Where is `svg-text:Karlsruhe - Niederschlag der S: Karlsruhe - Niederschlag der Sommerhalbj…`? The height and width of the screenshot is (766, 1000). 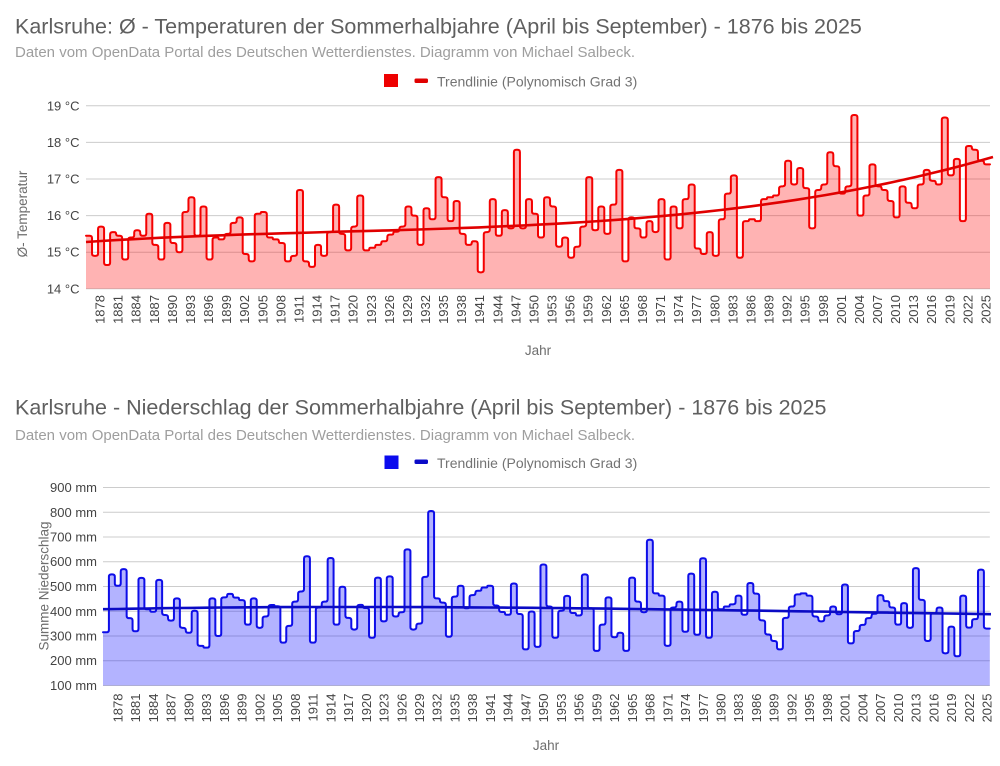 svg-text:Karlsruhe - Niederschlag der S: Karlsruhe - Niederschlag der Sommerhalbj… is located at coordinates (420, 408).